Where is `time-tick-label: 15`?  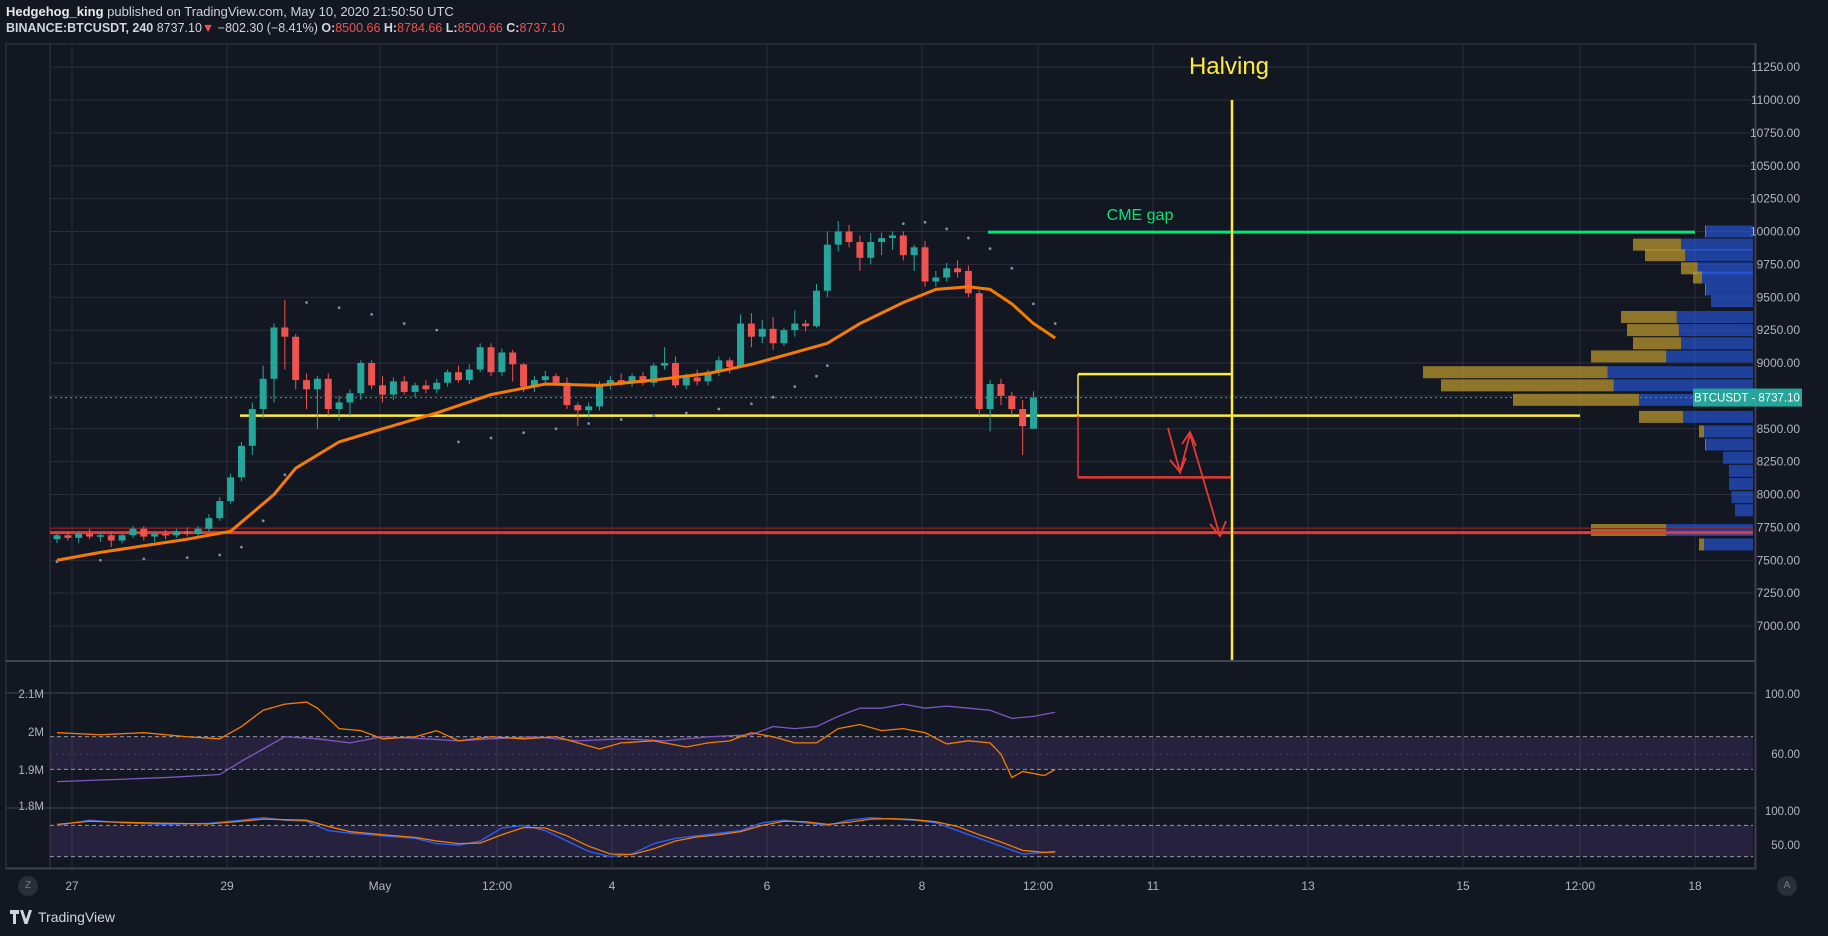
time-tick-label: 15 is located at coordinates (1463, 886).